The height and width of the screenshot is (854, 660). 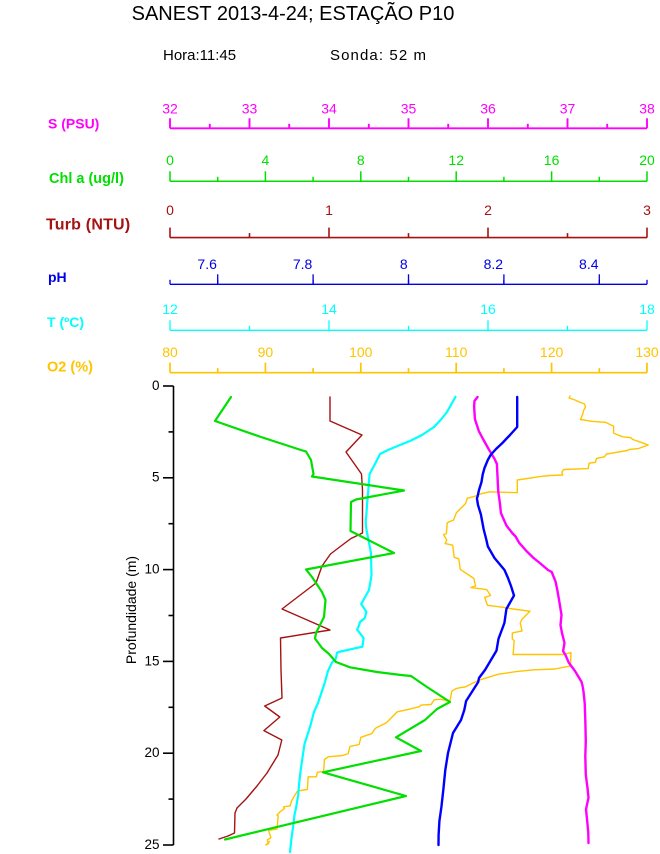 What do you see at coordinates (57, 277) in the screenshot?
I see `svg-text: pH` at bounding box center [57, 277].